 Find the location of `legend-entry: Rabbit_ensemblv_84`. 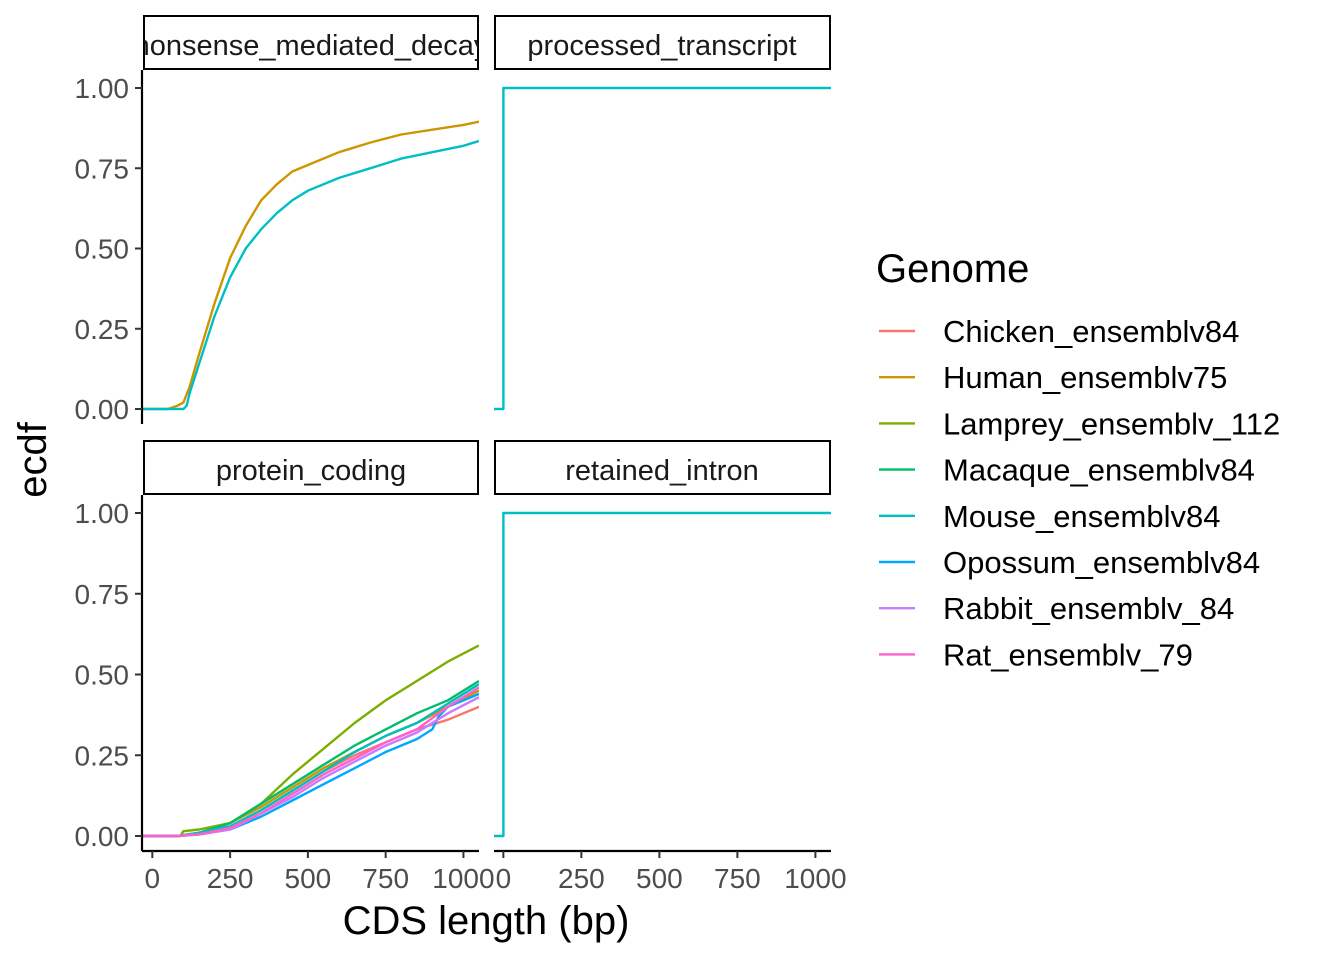

legend-entry: Rabbit_ensemblv_84 is located at coordinates (1056, 608).